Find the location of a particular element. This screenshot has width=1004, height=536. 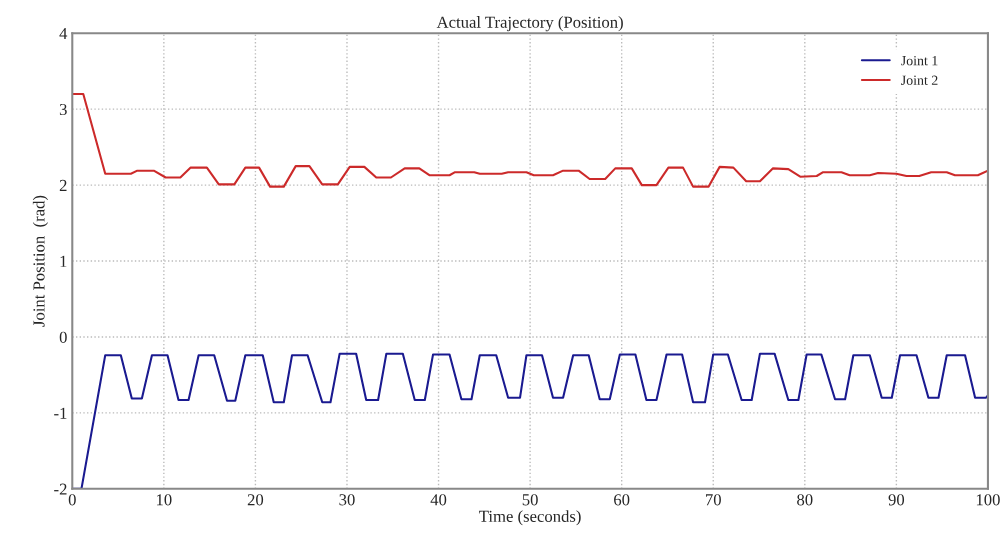

y-tick-label: 3 is located at coordinates (63, 109).